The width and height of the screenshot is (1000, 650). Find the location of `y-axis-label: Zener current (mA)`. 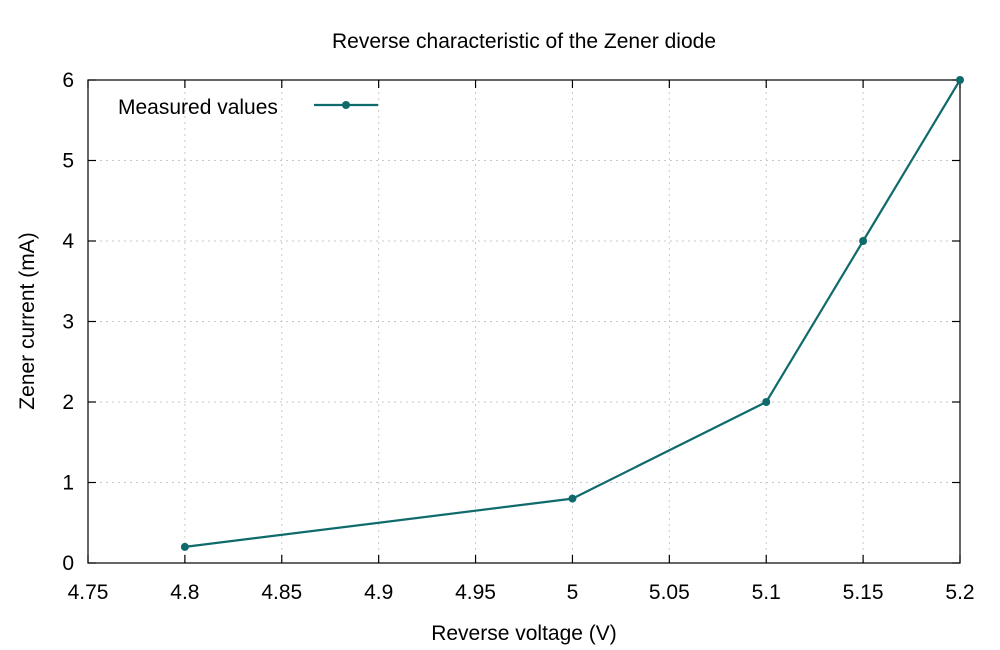

y-axis-label: Zener current (mA) is located at coordinates (27, 320).